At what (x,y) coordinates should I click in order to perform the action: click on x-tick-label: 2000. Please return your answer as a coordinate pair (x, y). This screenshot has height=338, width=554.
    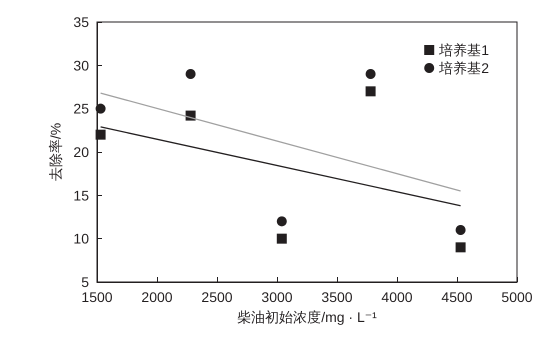
    Looking at the image, I should click on (157, 297).